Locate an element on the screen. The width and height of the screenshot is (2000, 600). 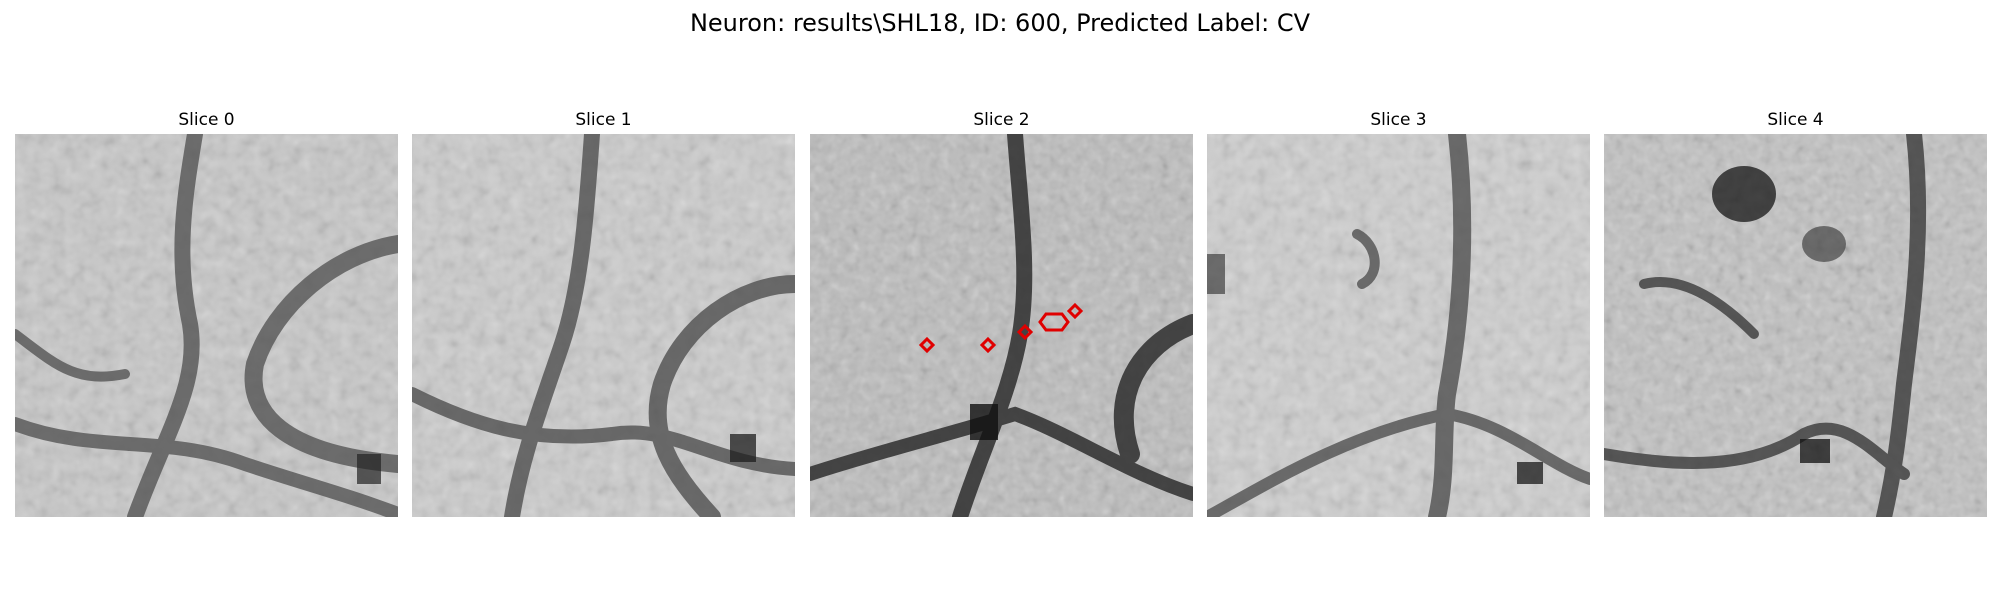
slice-title-0: Slice 0 is located at coordinates (206, 120).